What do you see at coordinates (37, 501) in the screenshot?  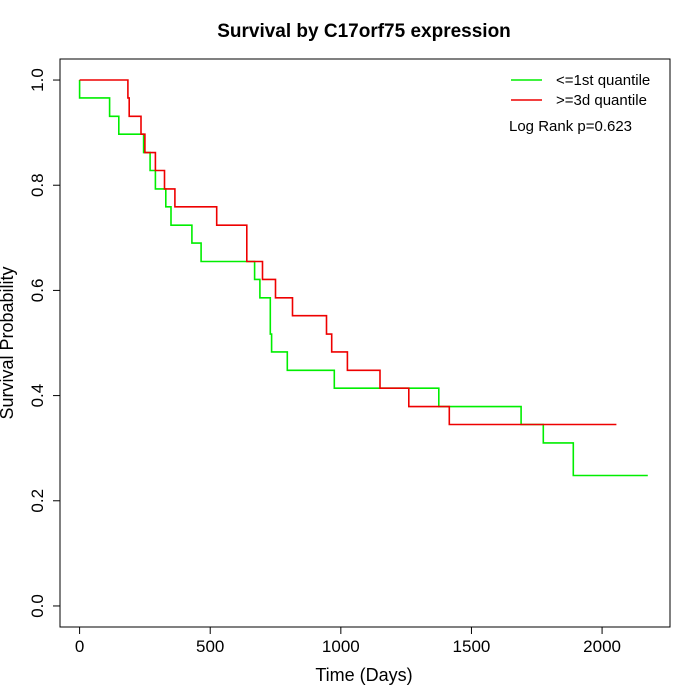 I see `y-tick-label: 0.2` at bounding box center [37, 501].